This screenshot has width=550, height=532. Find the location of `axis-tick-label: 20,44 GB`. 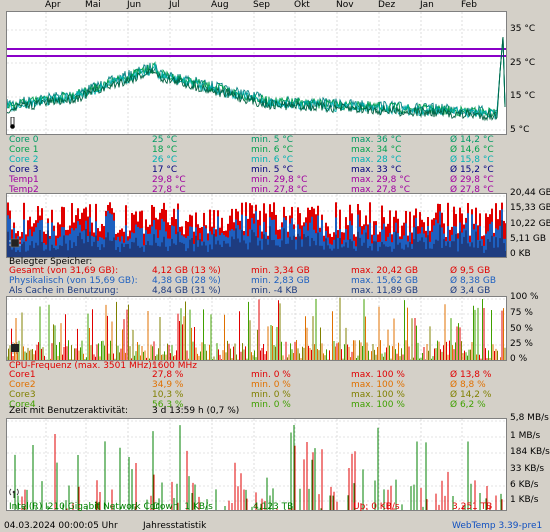

axis-tick-label: 20,44 GB is located at coordinates (530, 193).